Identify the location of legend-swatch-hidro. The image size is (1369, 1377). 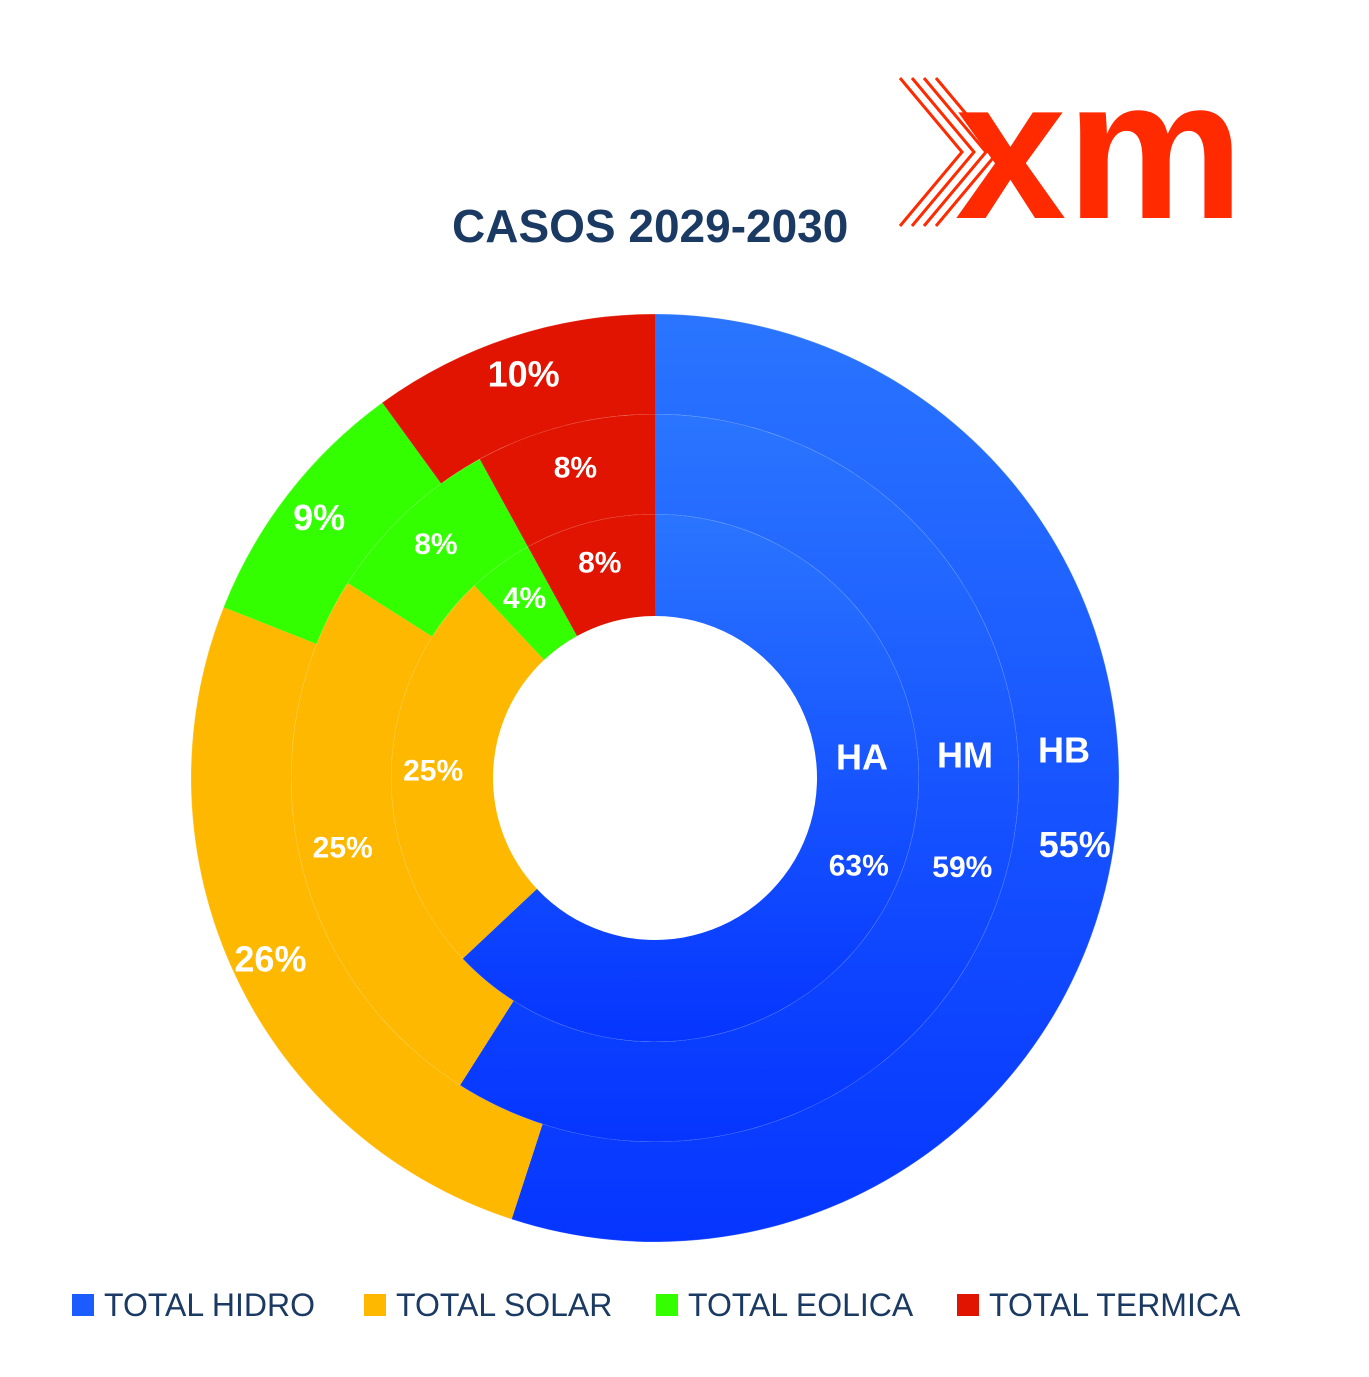
(83, 1305).